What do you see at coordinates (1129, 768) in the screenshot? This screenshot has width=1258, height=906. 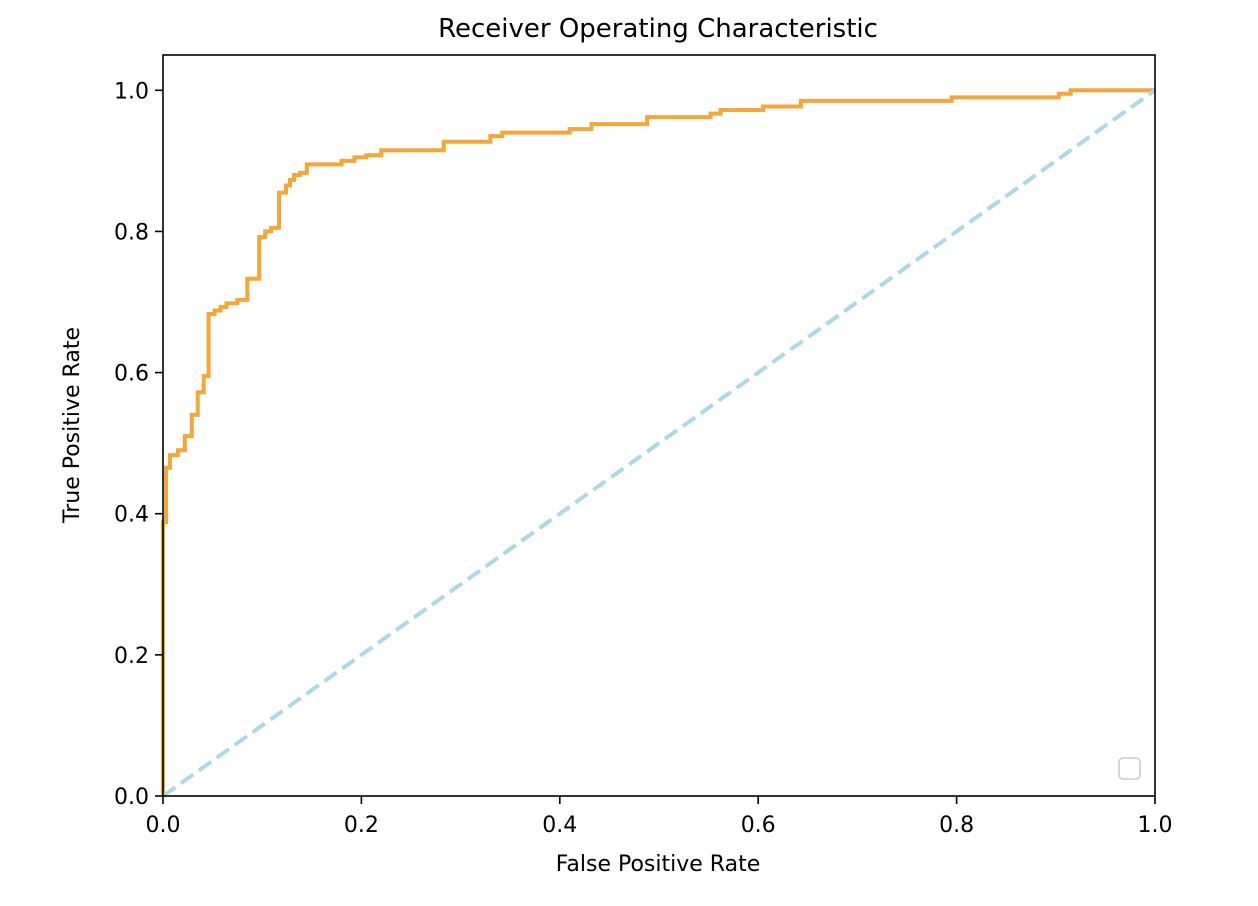 I see `legend-box` at bounding box center [1129, 768].